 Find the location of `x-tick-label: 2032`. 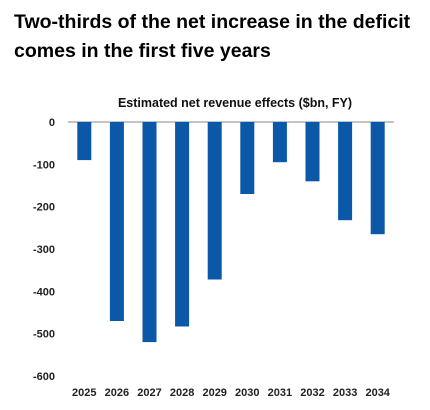

x-tick-label: 2032 is located at coordinates (312, 393).